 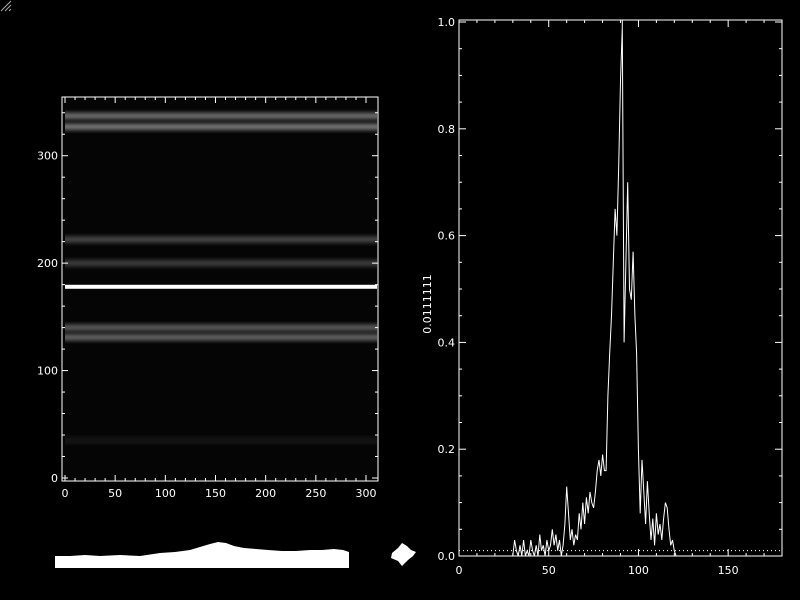 I want to click on plot-x-tick-label: 150, so click(x=728, y=570).